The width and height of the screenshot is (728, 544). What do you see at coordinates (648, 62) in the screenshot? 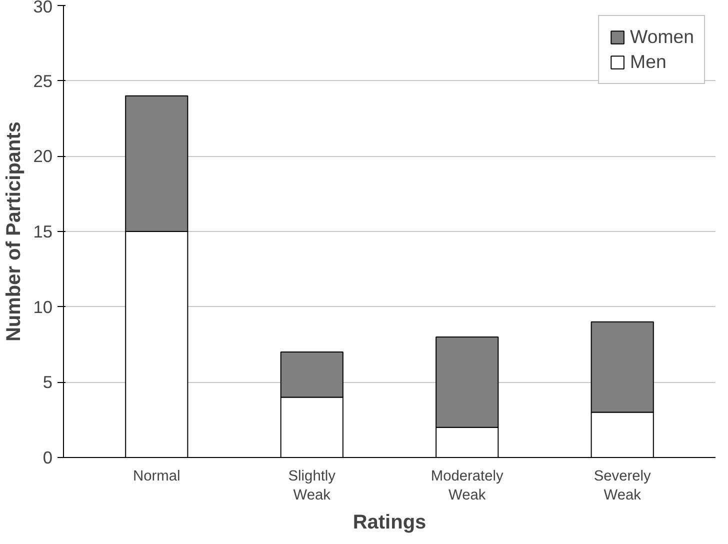
I see `legend-label: Men` at bounding box center [648, 62].